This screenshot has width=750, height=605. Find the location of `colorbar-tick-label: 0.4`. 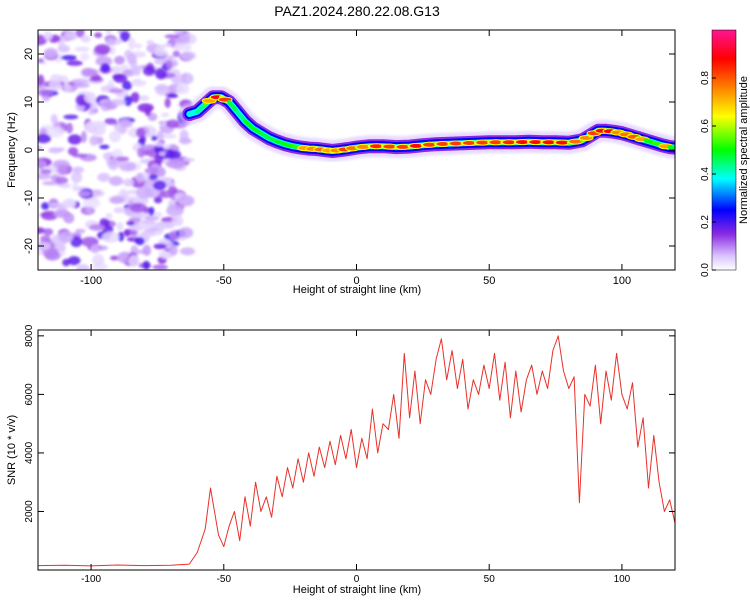

colorbar-tick-label: 0.4 is located at coordinates (705, 174).